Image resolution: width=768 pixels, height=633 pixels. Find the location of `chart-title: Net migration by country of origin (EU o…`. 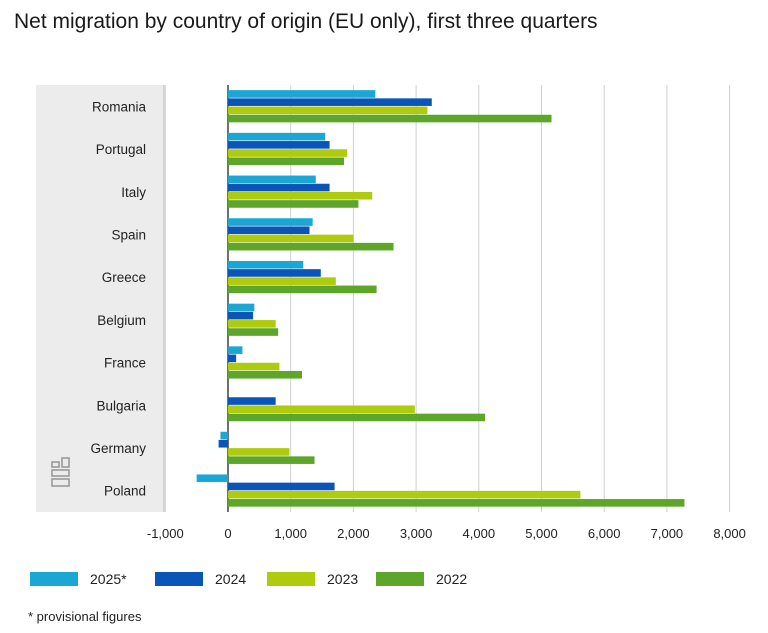

chart-title: Net migration by country of origin (EU o… is located at coordinates (306, 21).